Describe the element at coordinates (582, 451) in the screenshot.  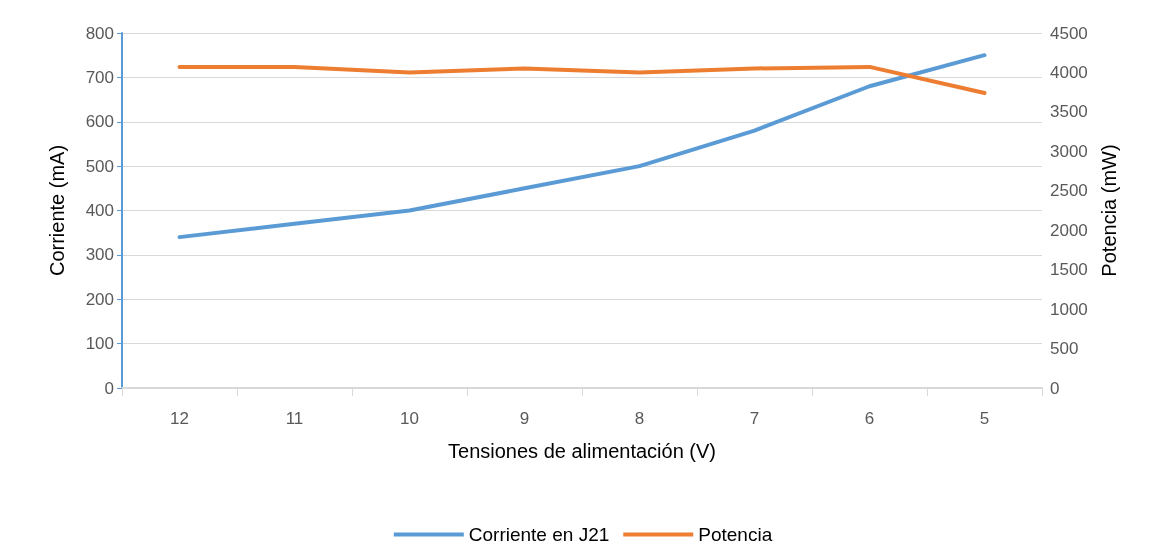
I see `x-axis-title: Tensiones de alimentación (V)` at that location.